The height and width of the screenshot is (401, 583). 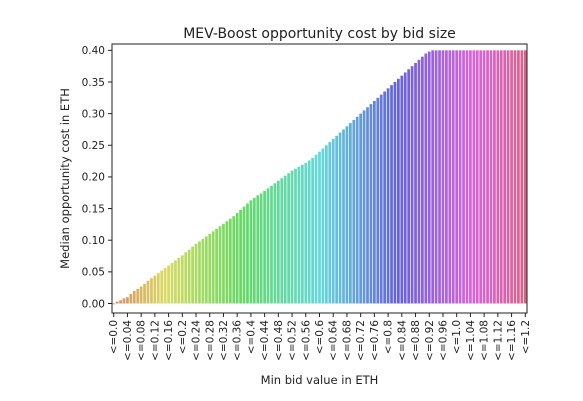 What do you see at coordinates (93, 114) in the screenshot?
I see `y-tick-label: 0.30` at bounding box center [93, 114].